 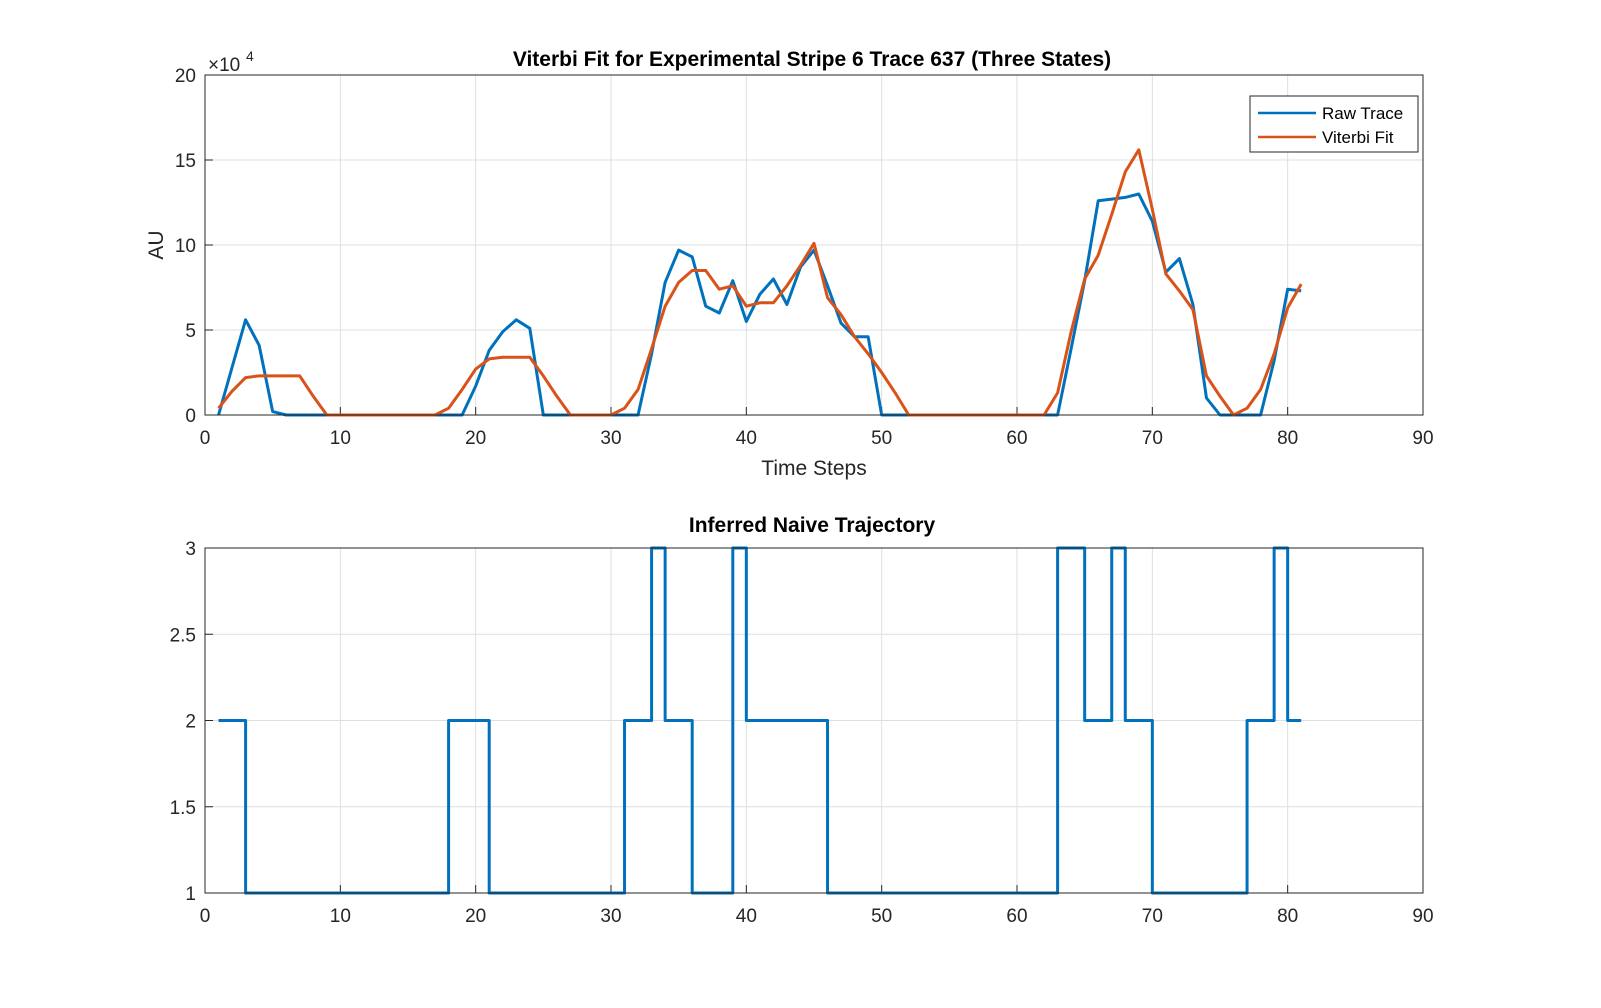 I want to click on exponent-power: 4, so click(x=250, y=56).